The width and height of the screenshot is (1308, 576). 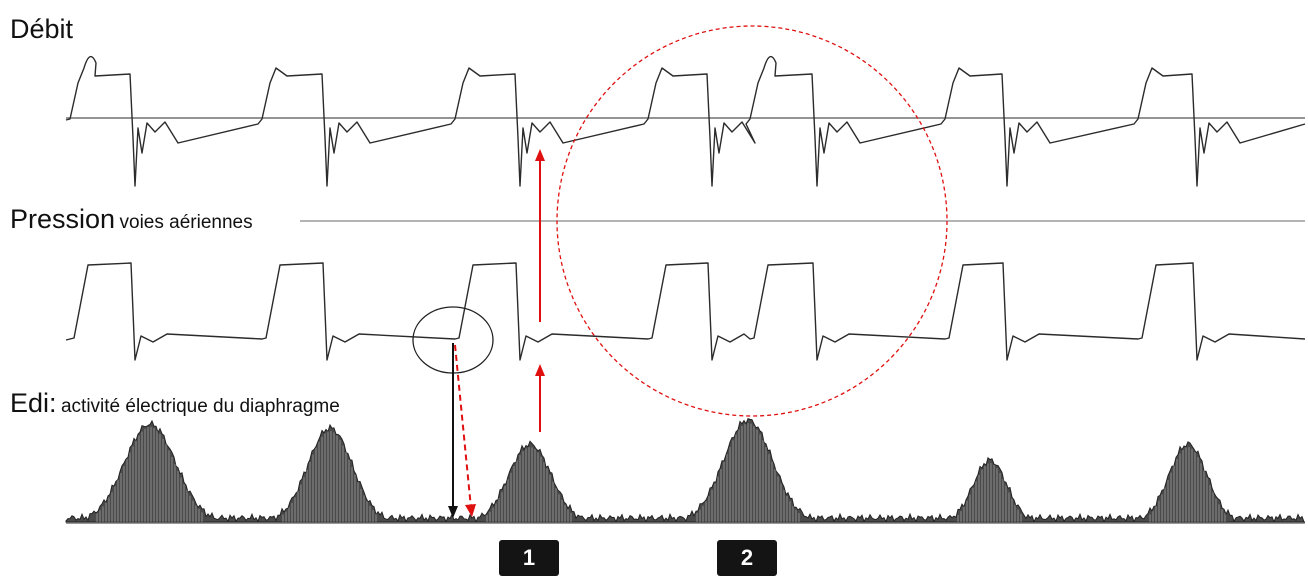 What do you see at coordinates (33, 403) in the screenshot?
I see `edi-label-main: Edi:` at bounding box center [33, 403].